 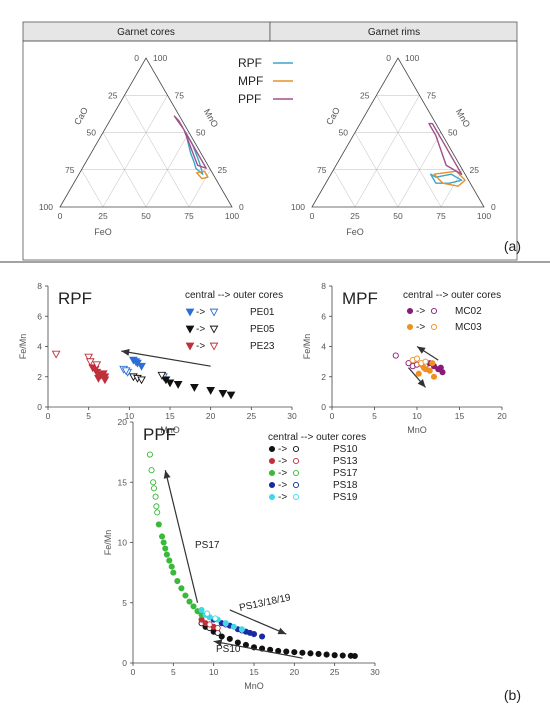 I want to click on data-point-ps18, so click(x=262, y=636).